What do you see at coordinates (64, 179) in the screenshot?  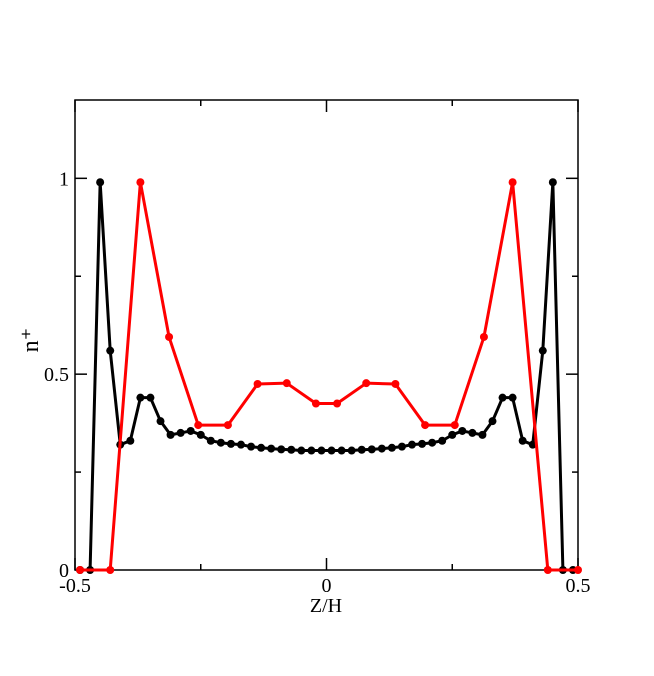 I see `y-tick-label: 1` at bounding box center [64, 179].